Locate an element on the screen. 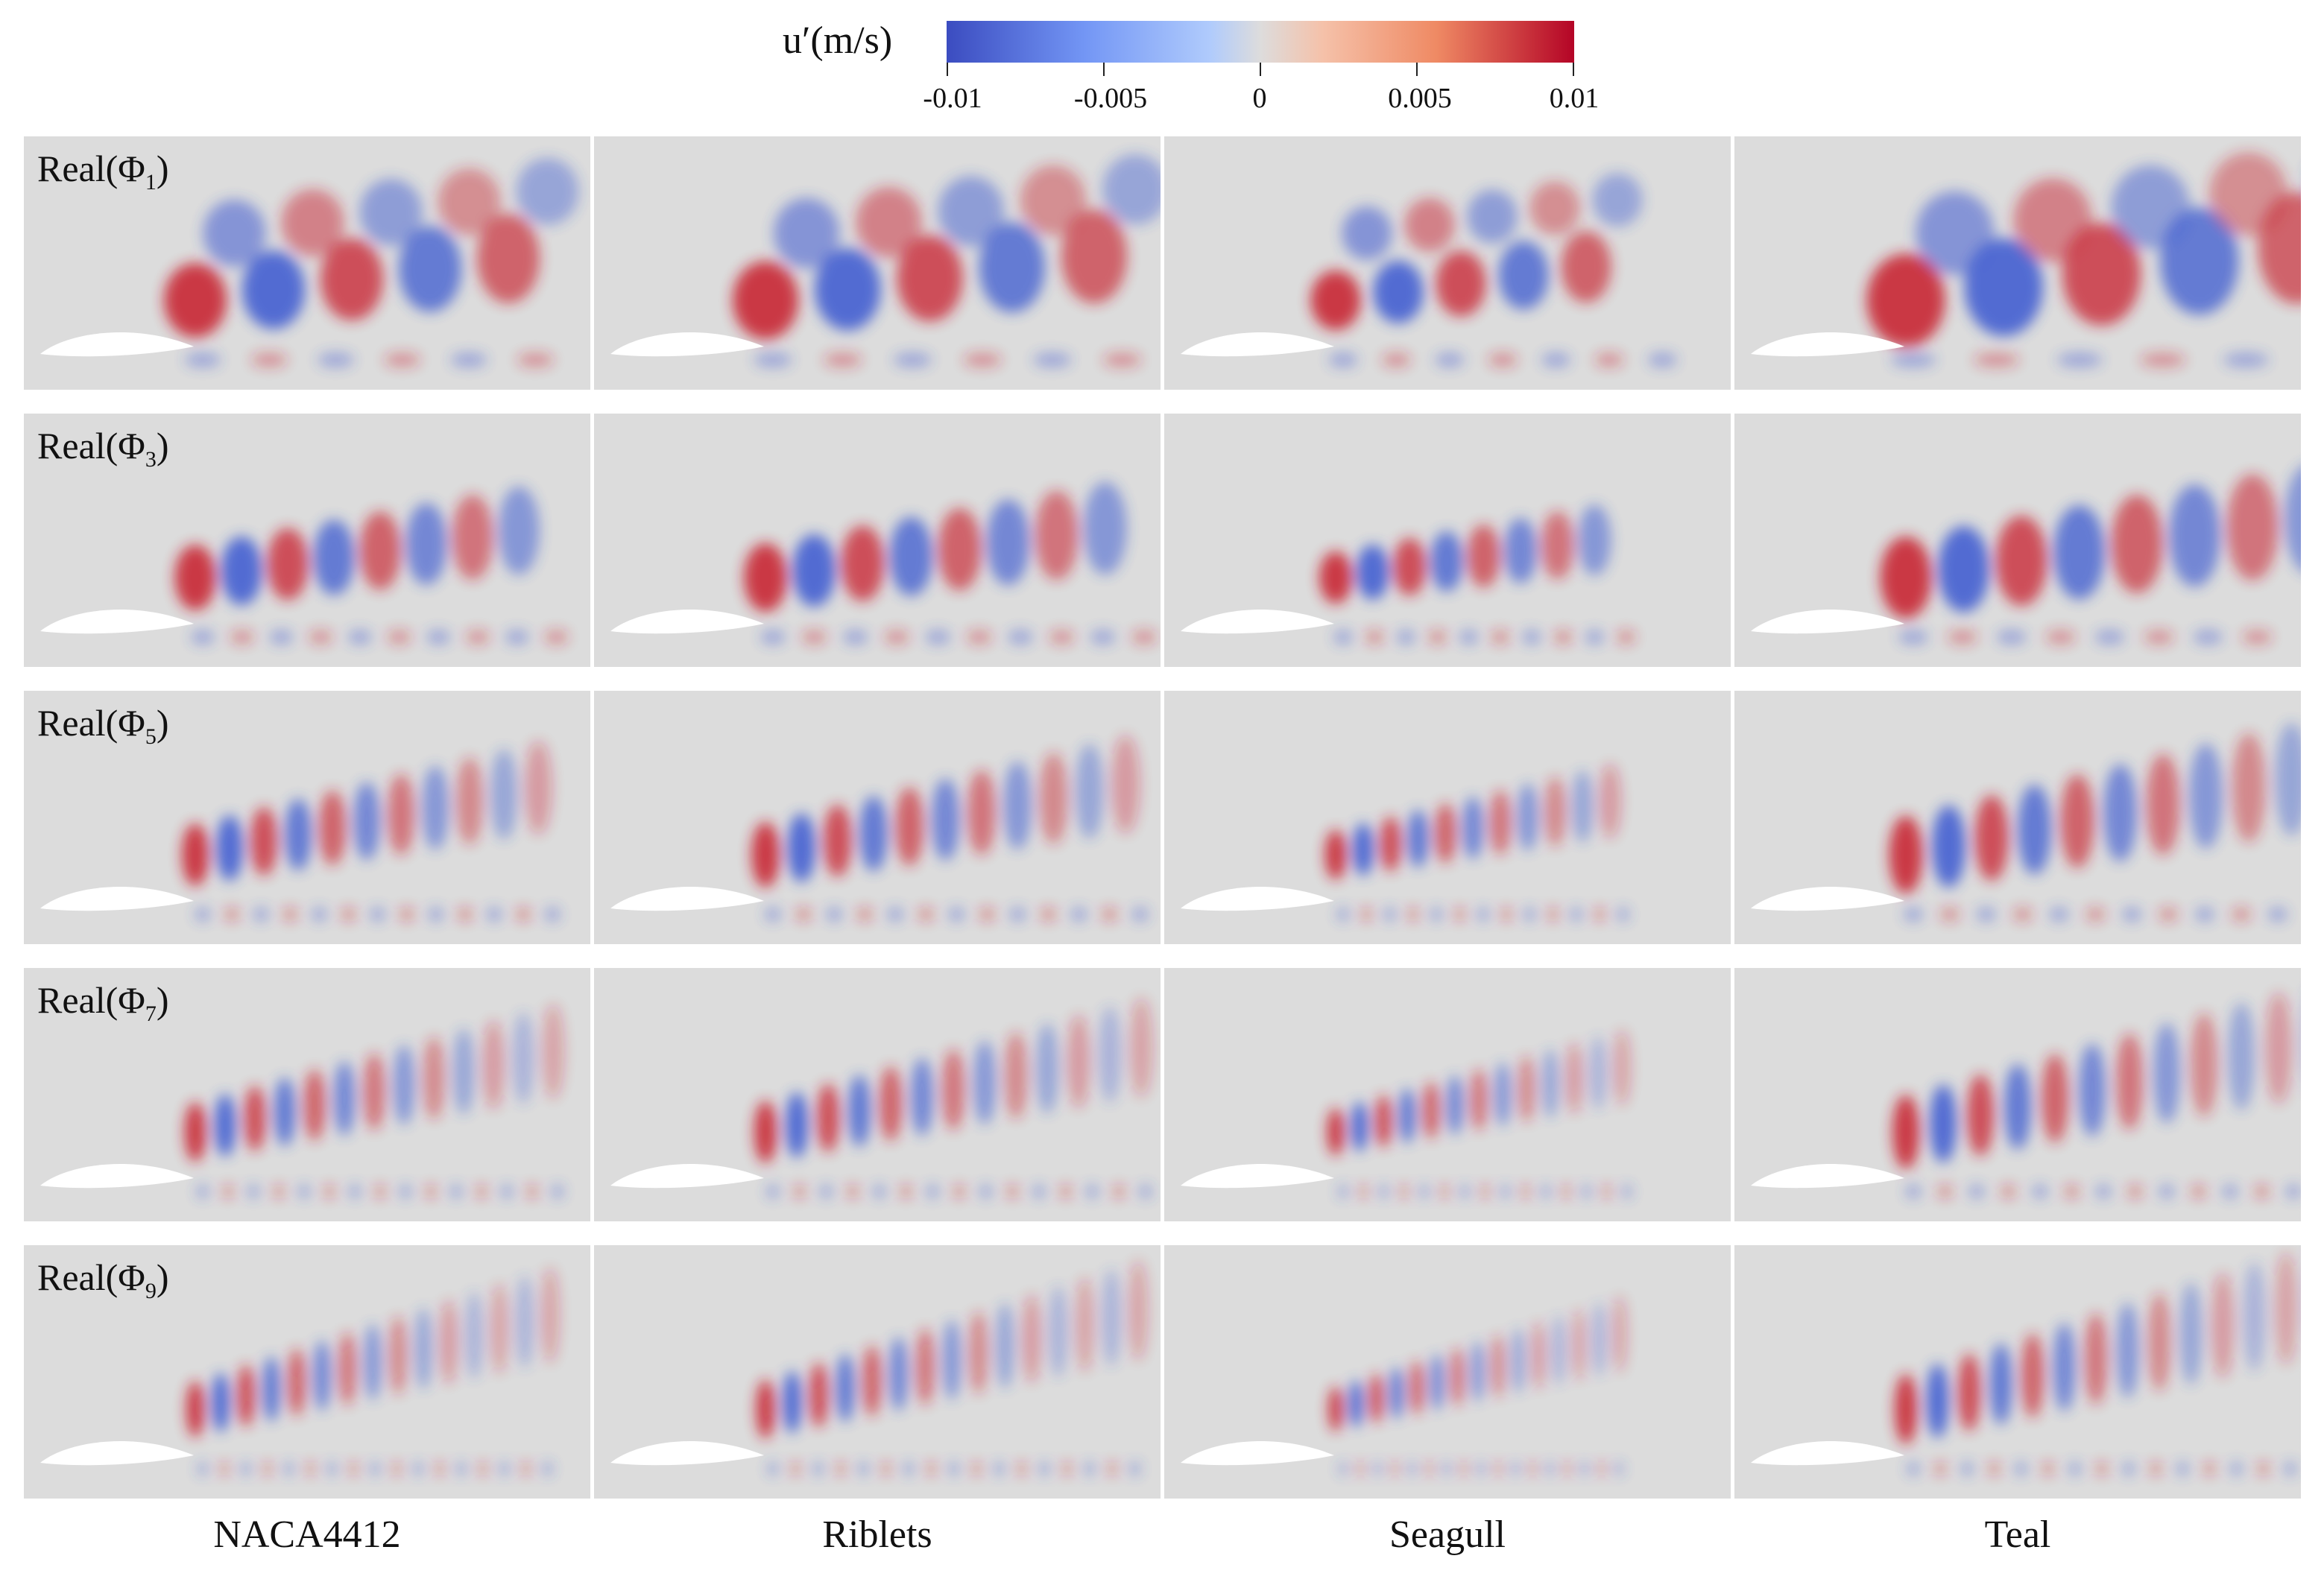 The width and height of the screenshot is (2324, 1582). mode-label-index: 3 is located at coordinates (151, 459).